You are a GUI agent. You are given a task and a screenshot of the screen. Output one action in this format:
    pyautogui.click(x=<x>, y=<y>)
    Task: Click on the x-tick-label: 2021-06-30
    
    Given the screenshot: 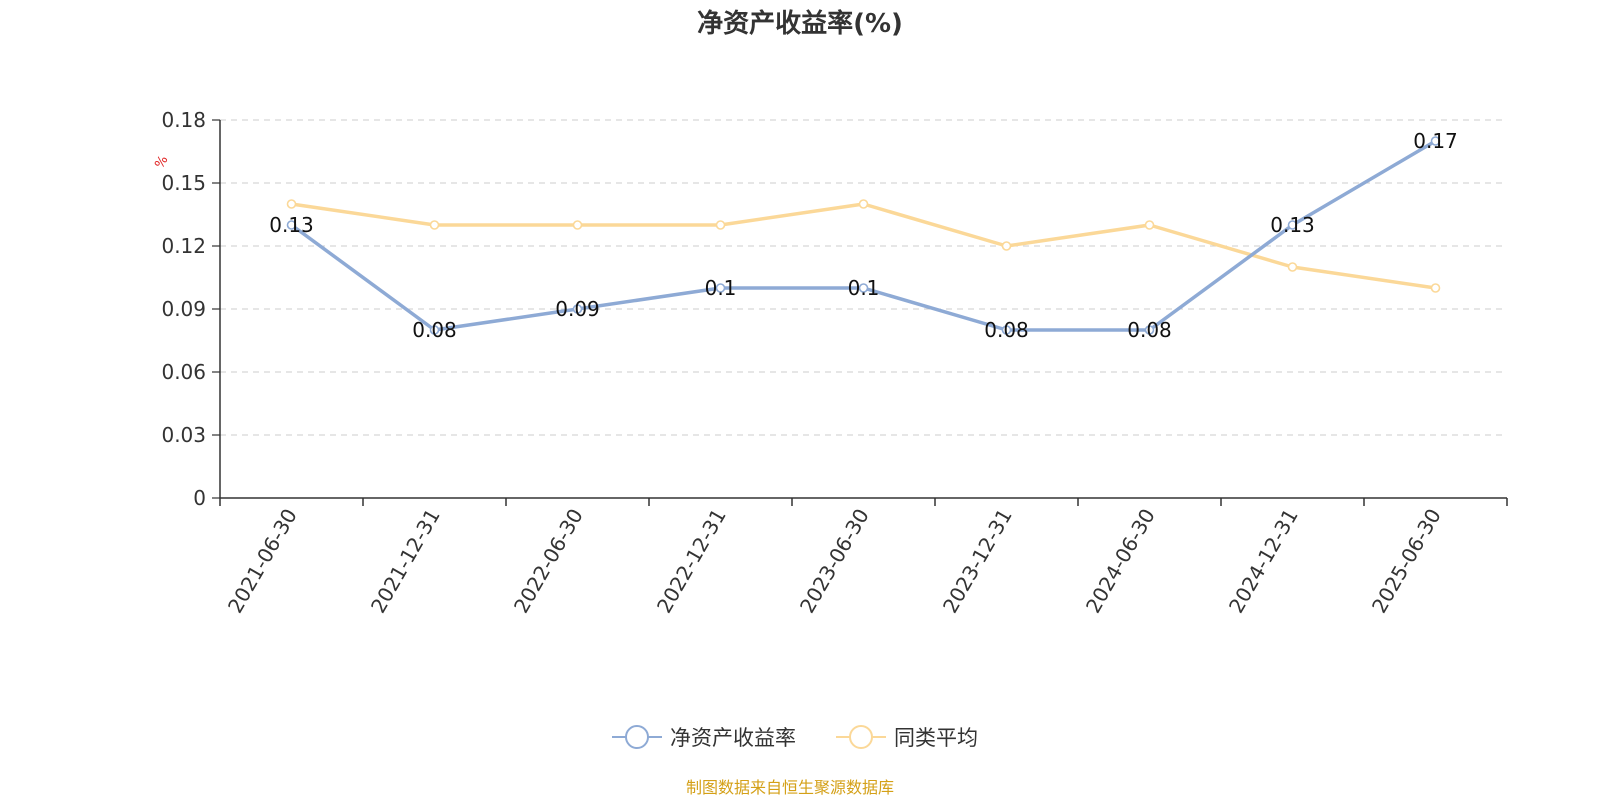 What is the action you would take?
    pyautogui.click(x=262, y=561)
    